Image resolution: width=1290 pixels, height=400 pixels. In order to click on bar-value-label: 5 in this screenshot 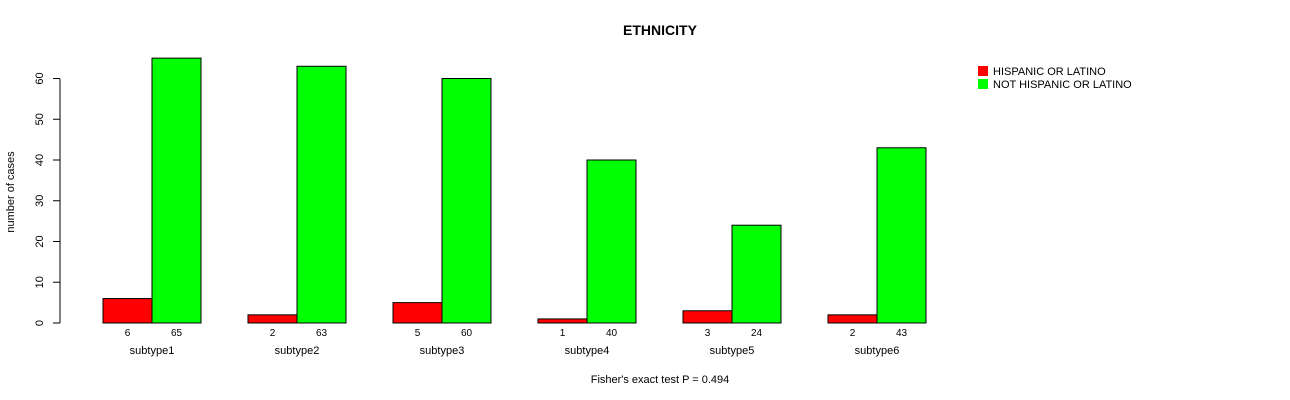, I will do `click(418, 333)`.